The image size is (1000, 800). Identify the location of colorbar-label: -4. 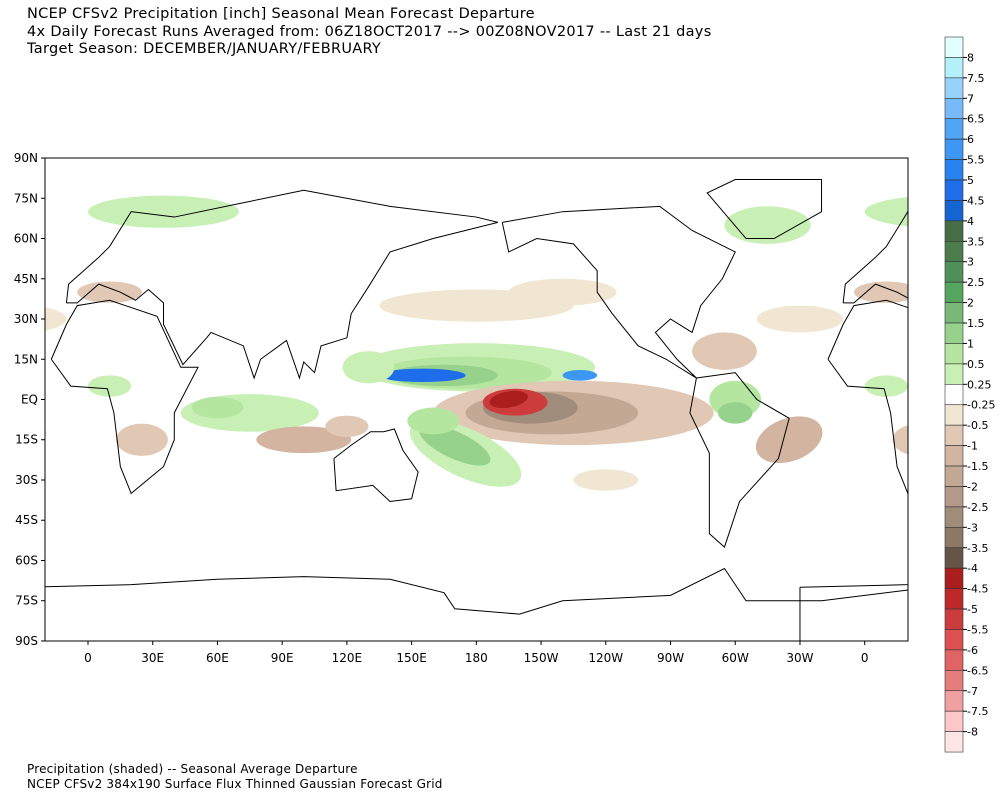
(972, 568).